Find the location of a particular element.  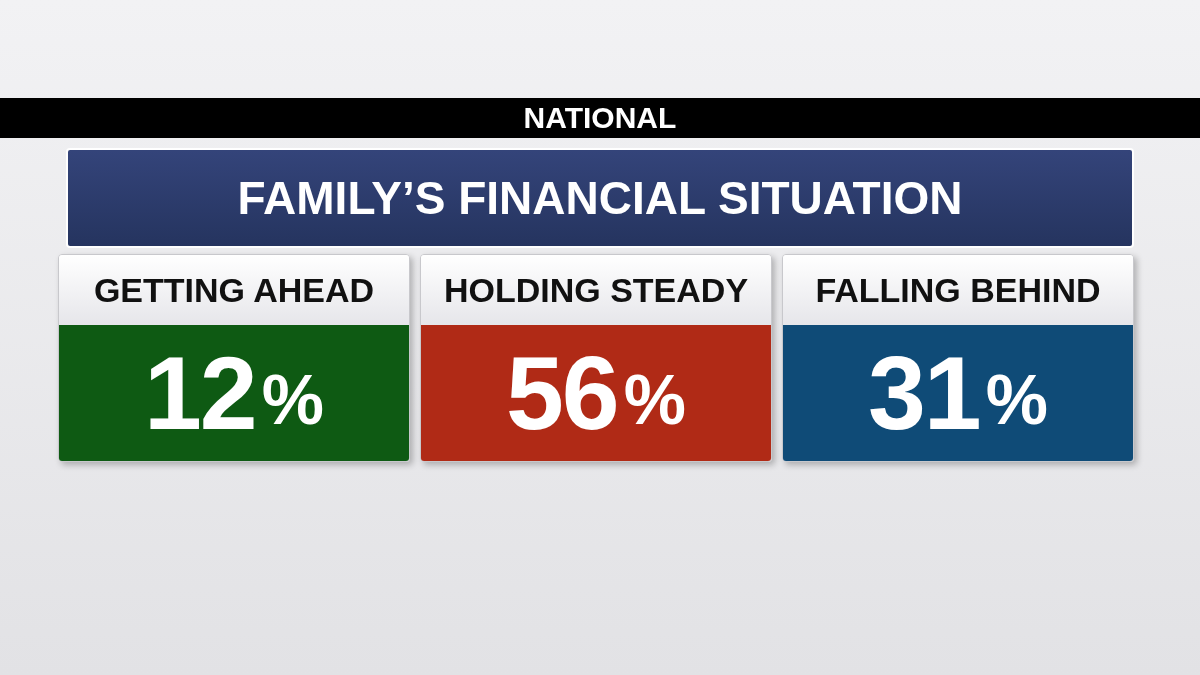

text: NATIONAL is located at coordinates (600, 118).